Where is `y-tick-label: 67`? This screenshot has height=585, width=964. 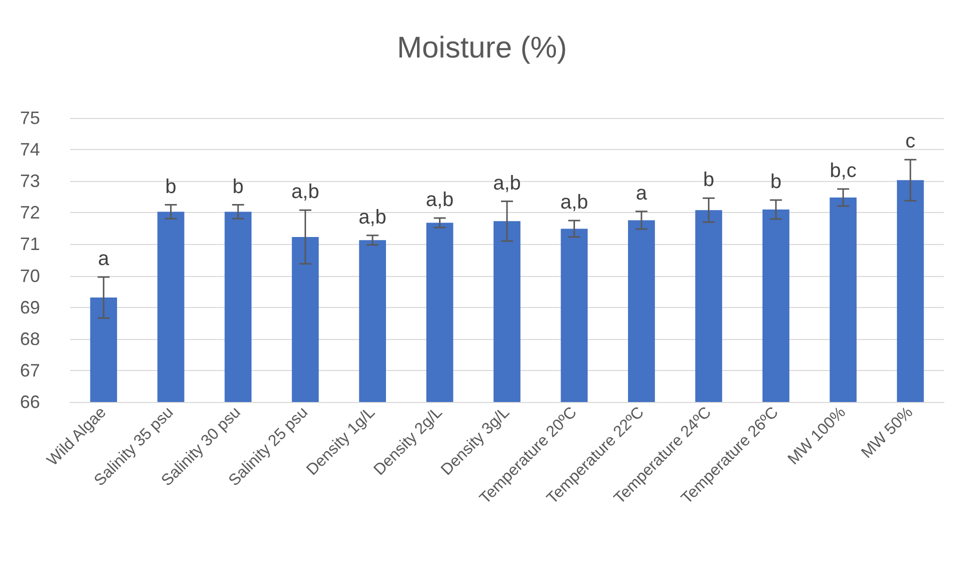
y-tick-label: 67 is located at coordinates (30, 370).